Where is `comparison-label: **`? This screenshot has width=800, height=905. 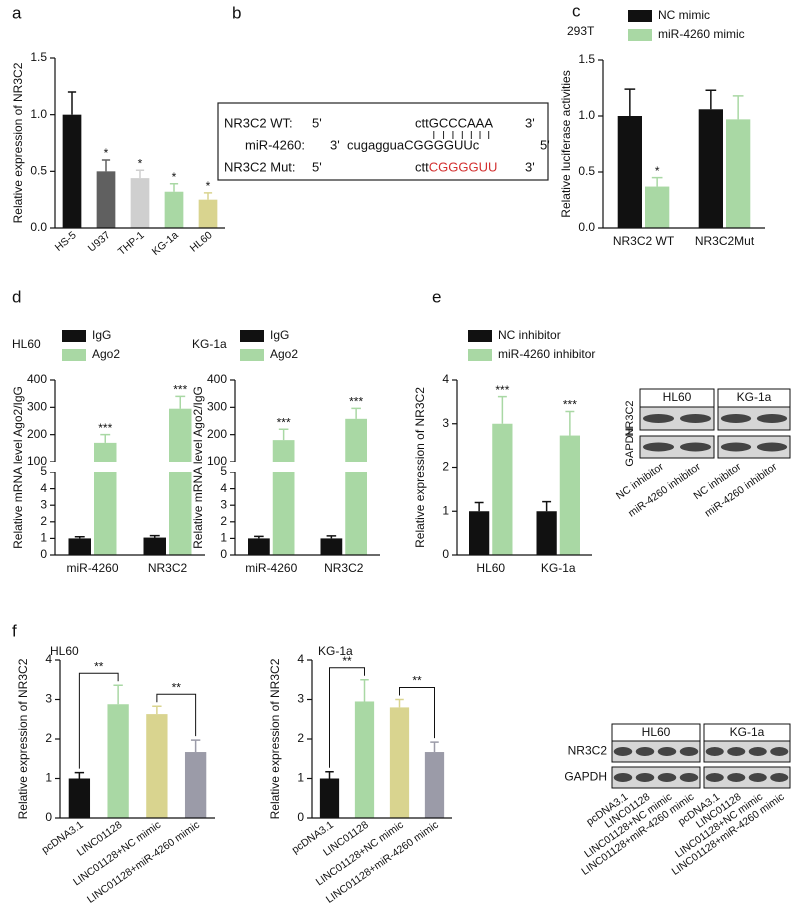 comparison-label: ** is located at coordinates (99, 666).